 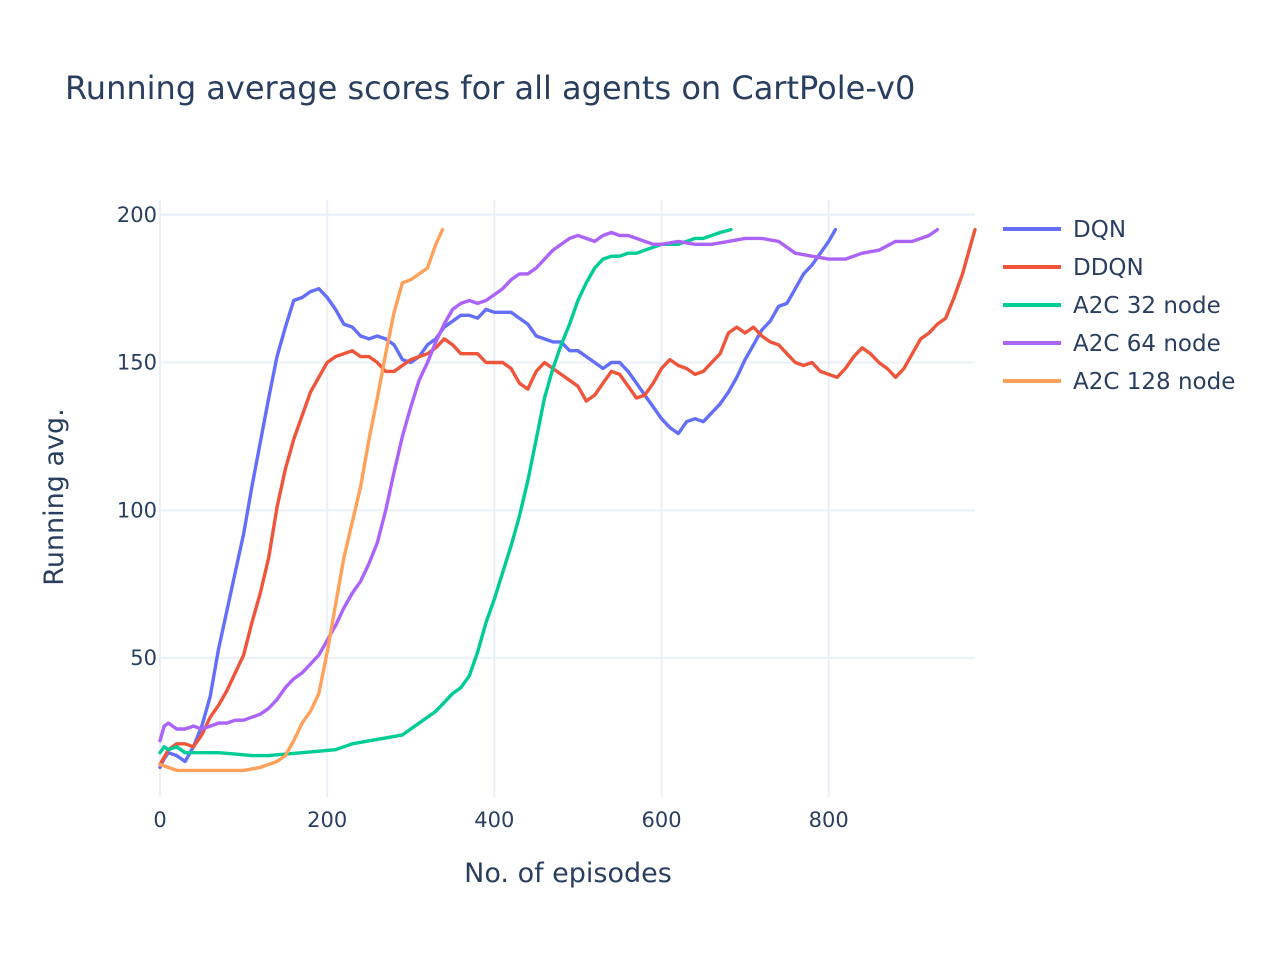 I want to click on x-tick-label: 600, so click(x=661, y=820).